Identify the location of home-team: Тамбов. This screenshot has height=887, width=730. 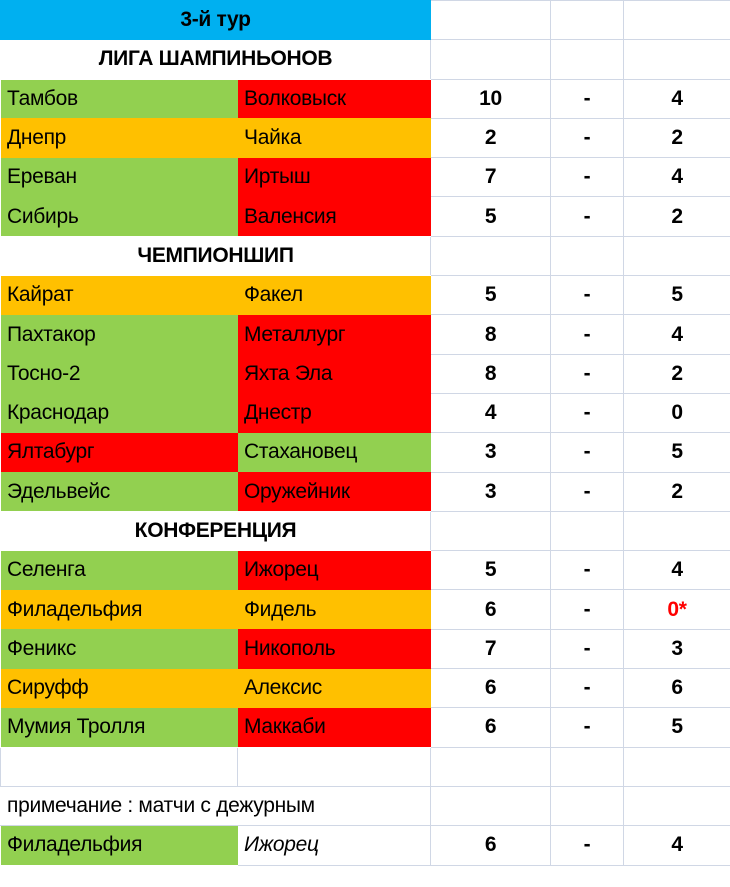
(119, 99).